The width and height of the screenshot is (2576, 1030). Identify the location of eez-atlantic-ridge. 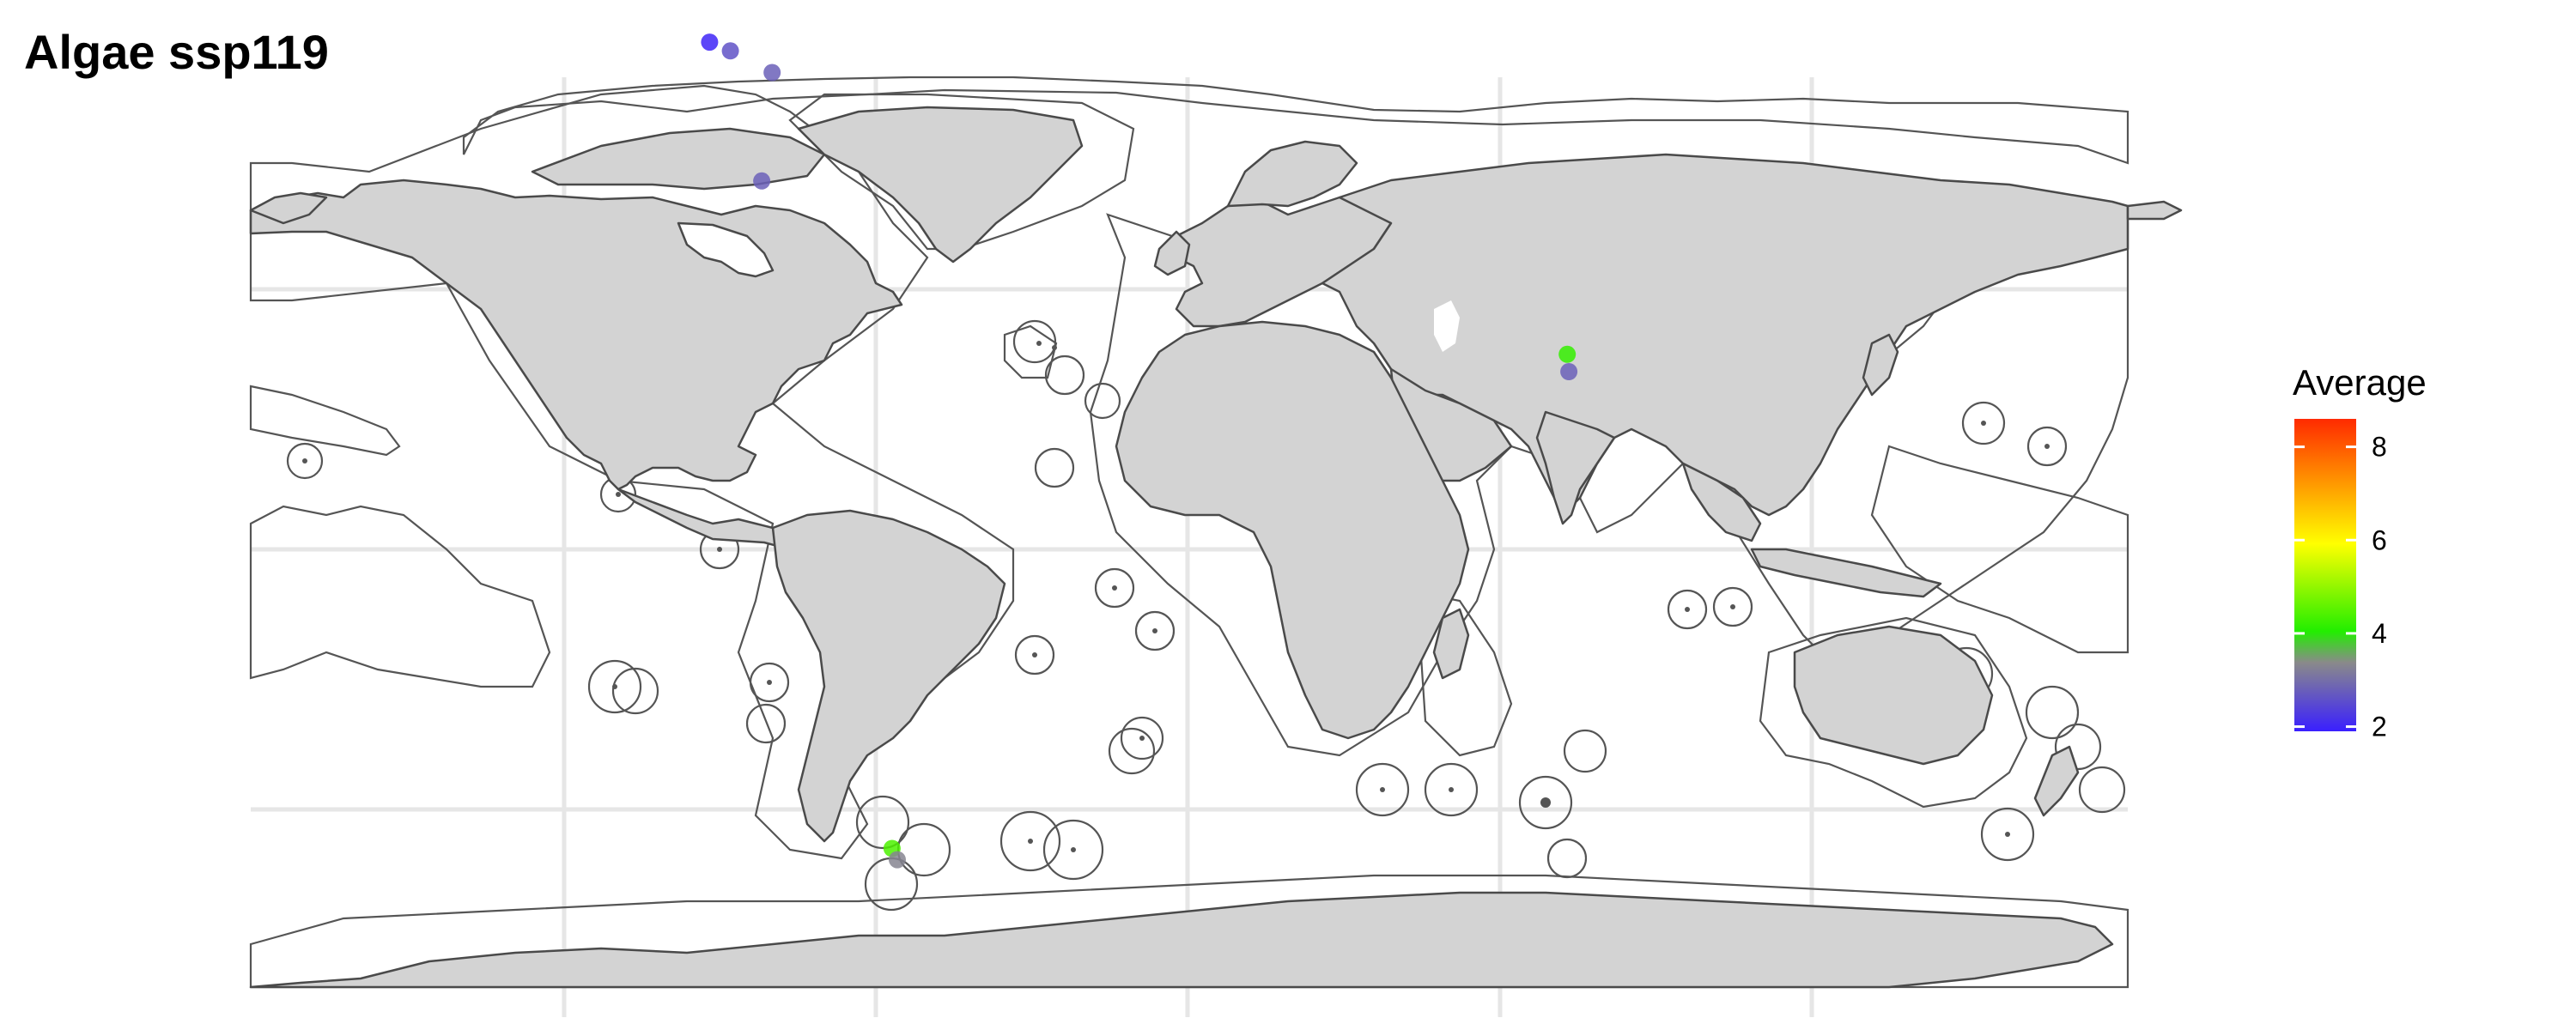
(1030, 351).